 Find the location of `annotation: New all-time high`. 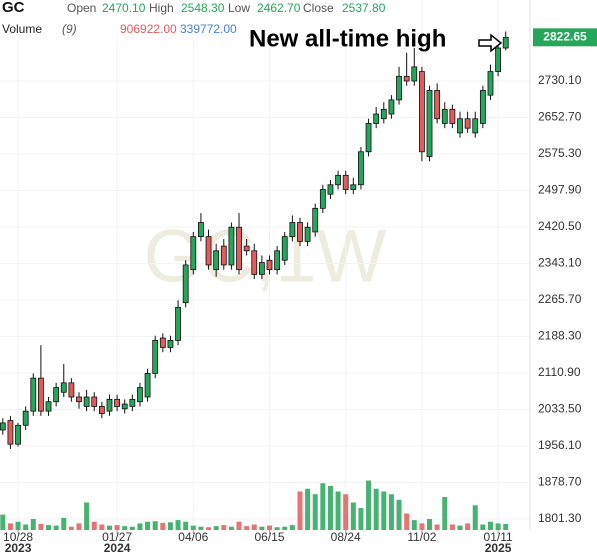

annotation: New all-time high is located at coordinates (347, 38).